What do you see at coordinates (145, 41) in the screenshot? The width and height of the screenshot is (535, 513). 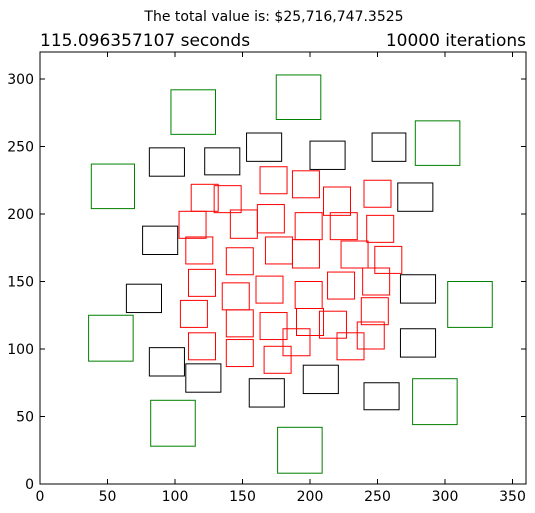 I see `elapsed-time-label: 115.096357107 seconds` at bounding box center [145, 41].